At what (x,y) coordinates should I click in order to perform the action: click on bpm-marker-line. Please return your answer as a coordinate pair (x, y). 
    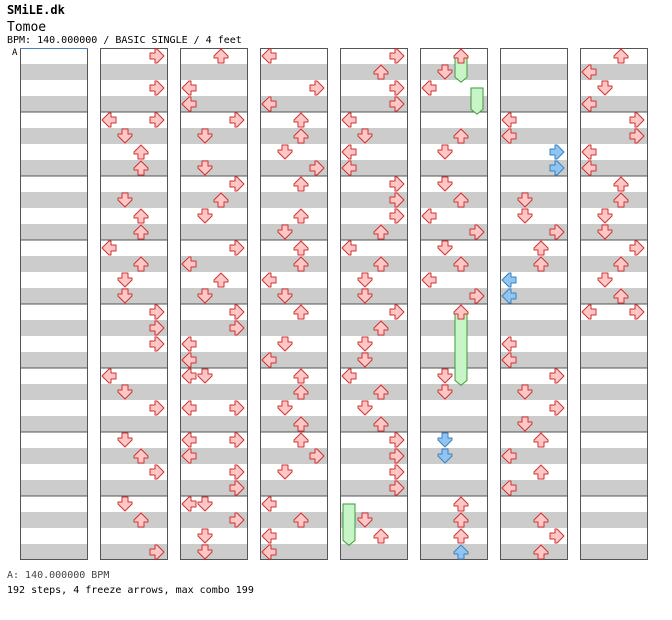
    Looking at the image, I should click on (54, 48).